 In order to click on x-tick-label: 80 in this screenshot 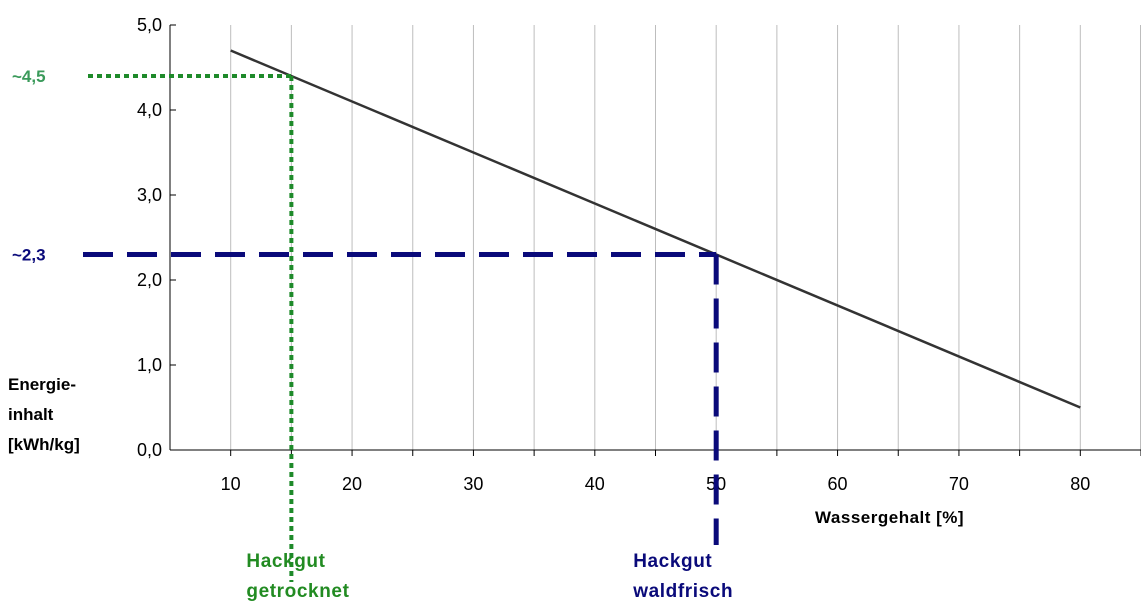, I will do `click(1080, 484)`.